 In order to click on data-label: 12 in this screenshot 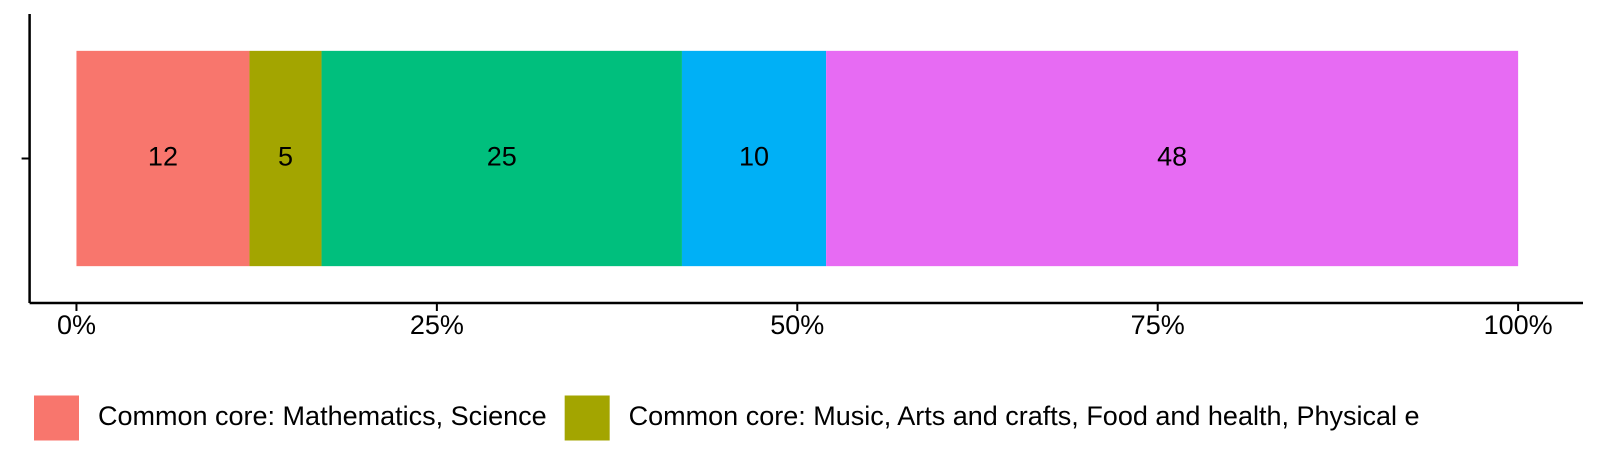, I will do `click(163, 157)`.